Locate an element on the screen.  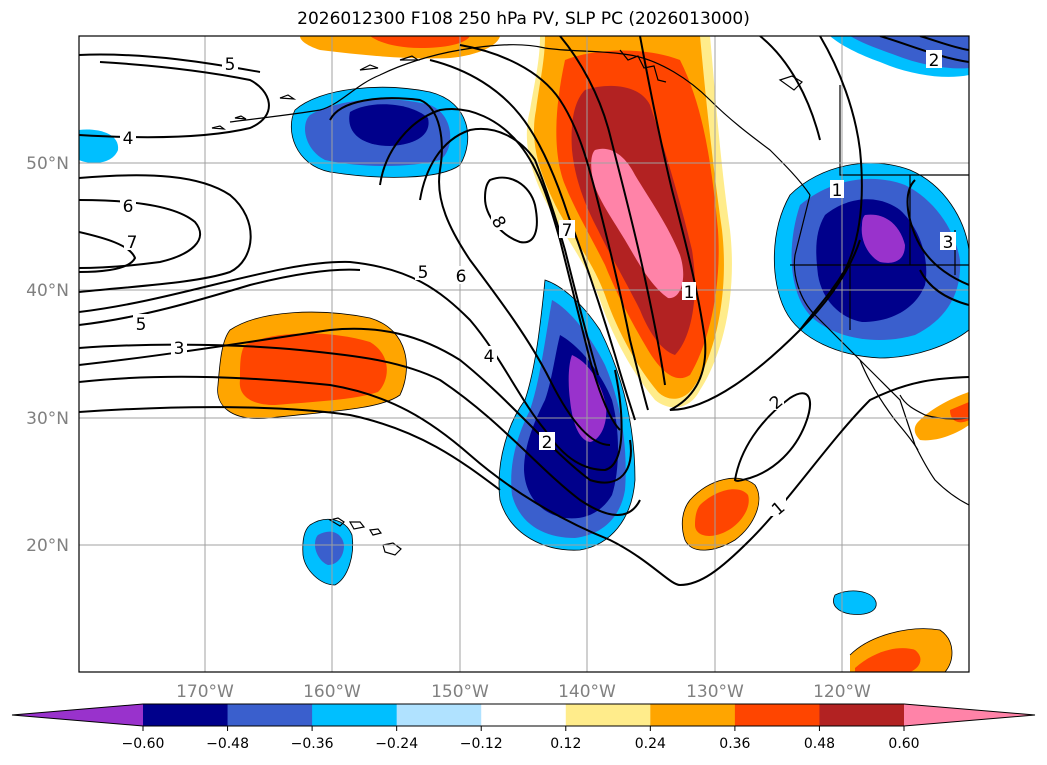
pv-anomaly-aleutian-low is located at coordinates (379, 132).